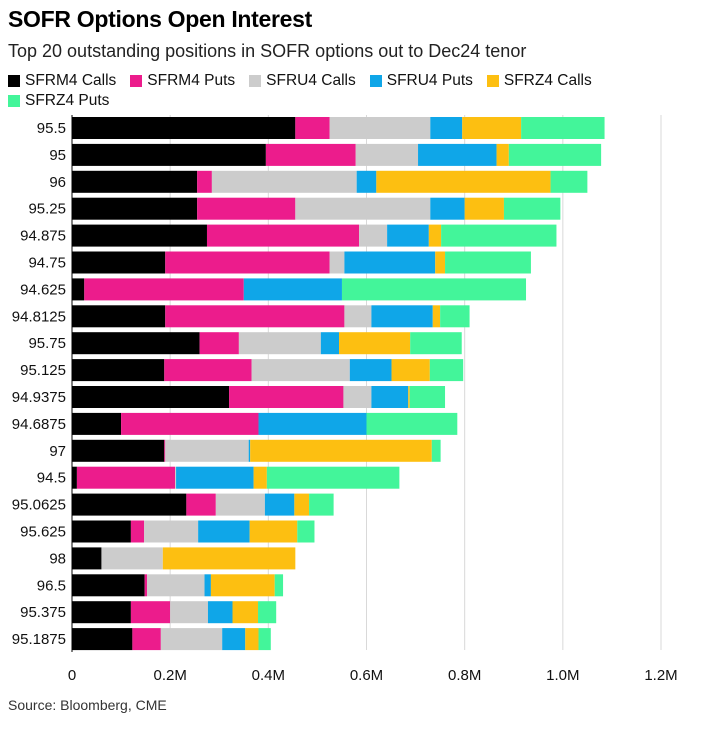  What do you see at coordinates (71, 80) in the screenshot?
I see `legend-label: SFRM4 Calls` at bounding box center [71, 80].